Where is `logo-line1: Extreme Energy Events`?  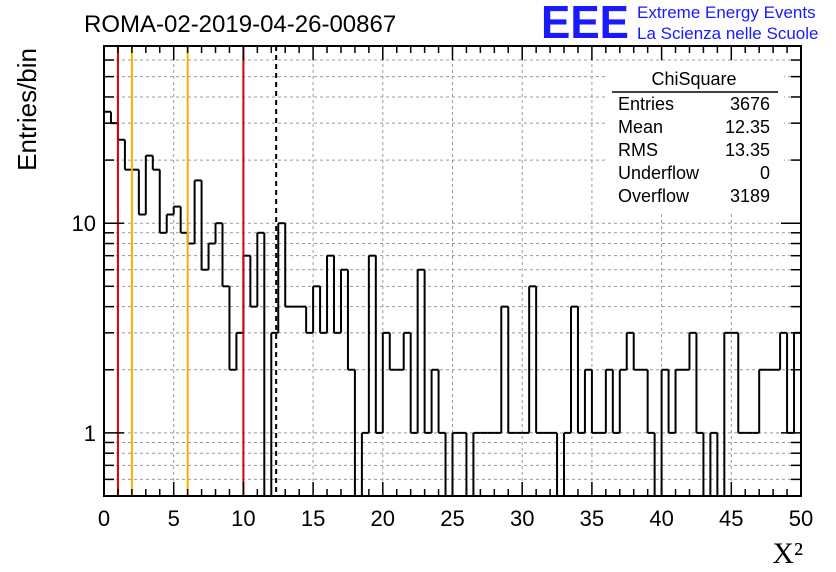
logo-line1: Extreme Energy Events is located at coordinates (726, 12).